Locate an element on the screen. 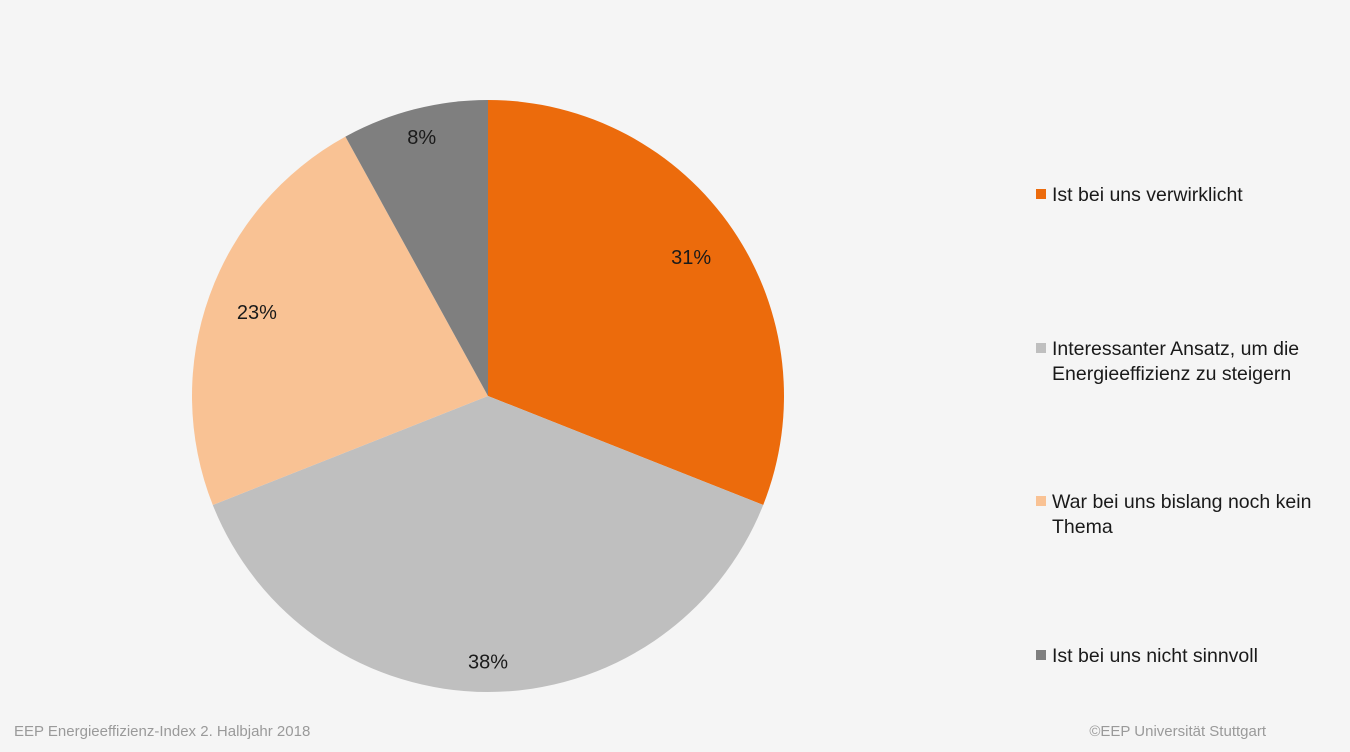 This screenshot has width=1350, height=752. pie-slice-kein-thema is located at coordinates (340, 320).